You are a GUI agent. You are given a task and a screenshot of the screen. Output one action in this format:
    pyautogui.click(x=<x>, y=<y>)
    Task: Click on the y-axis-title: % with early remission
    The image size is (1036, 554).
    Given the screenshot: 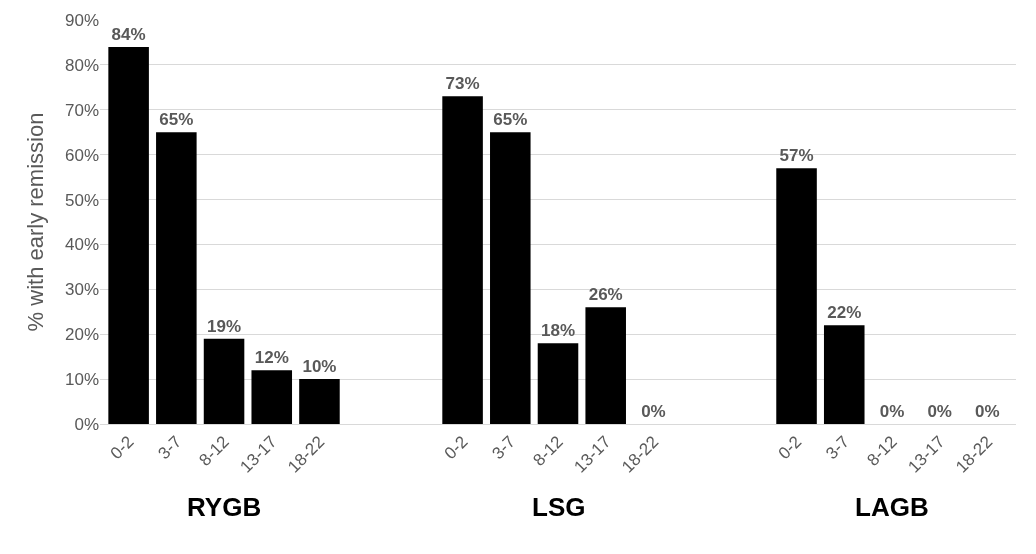 What is the action you would take?
    pyautogui.click(x=35, y=222)
    